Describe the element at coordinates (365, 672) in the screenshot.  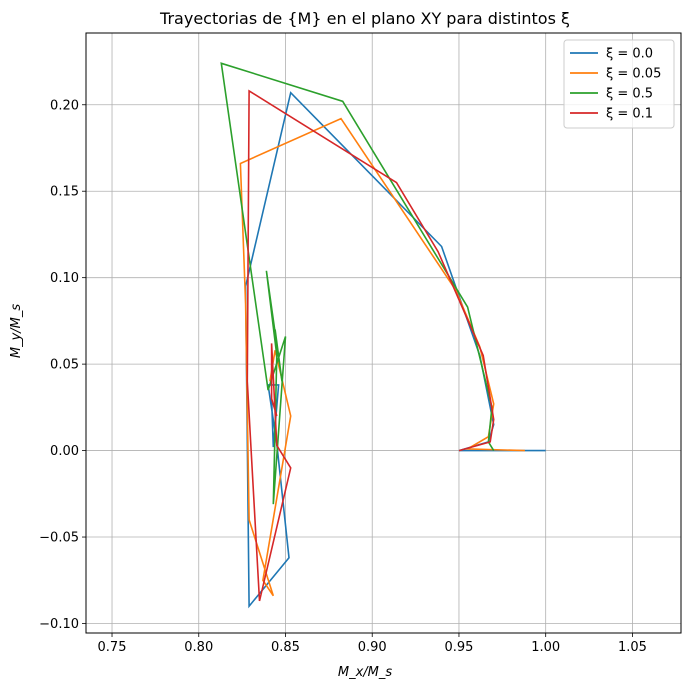
I see `x-axis-label: M_x/M_s` at that location.